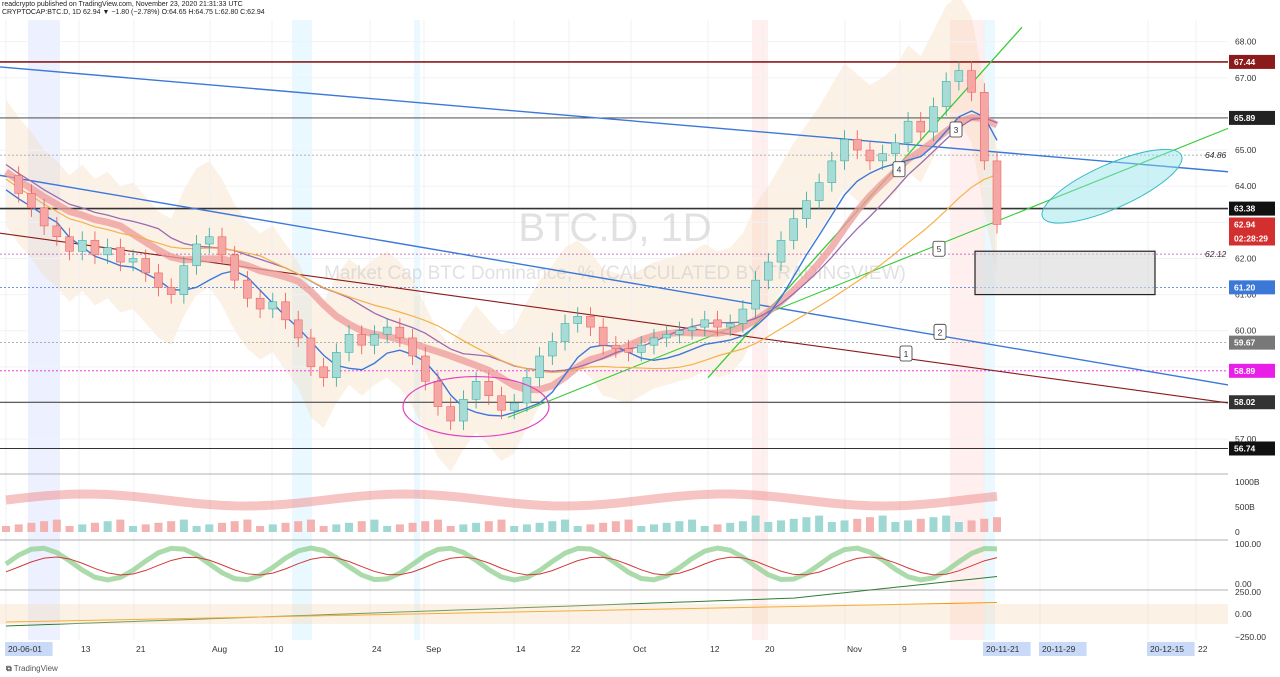 Image resolution: width=1280 pixels, height=677 pixels. I want to click on price-tick-label: 64.00, so click(1246, 186).